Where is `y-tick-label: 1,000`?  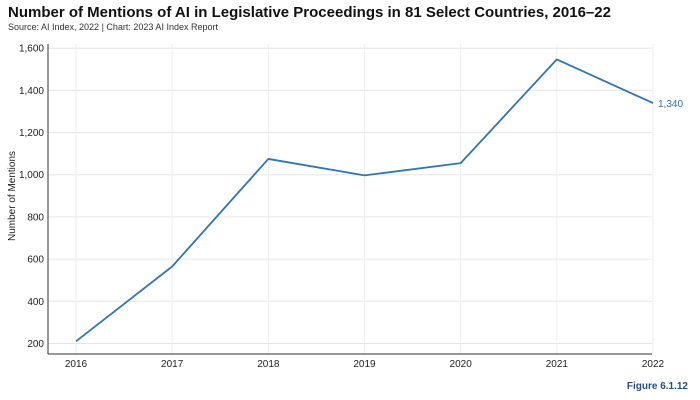 y-tick-label: 1,000 is located at coordinates (31, 175).